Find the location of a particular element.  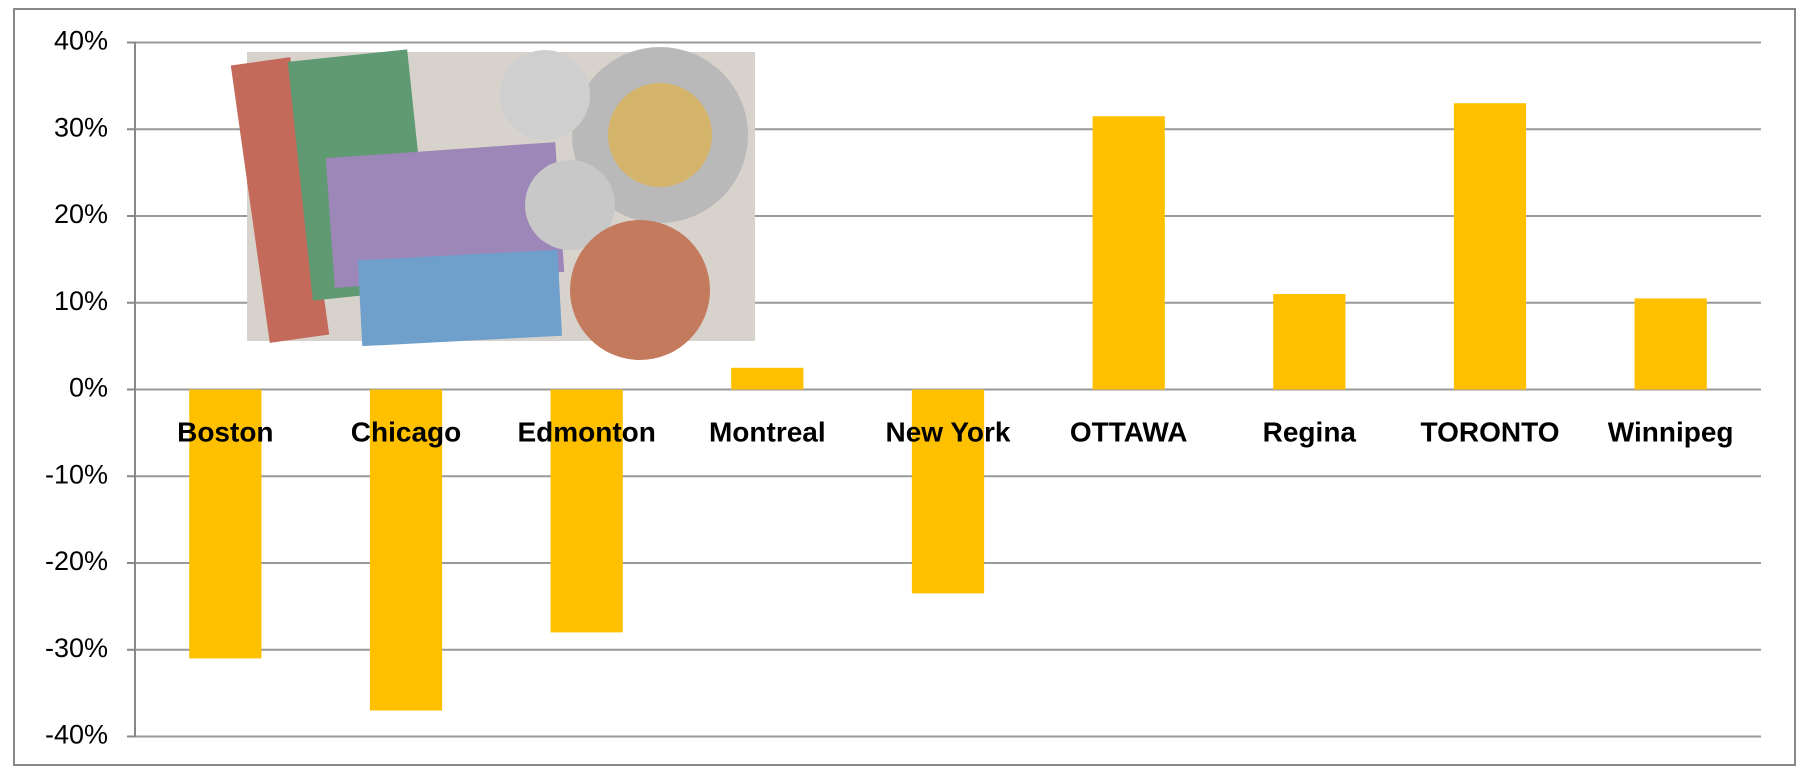

x-tick-label: Chicago is located at coordinates (406, 431).